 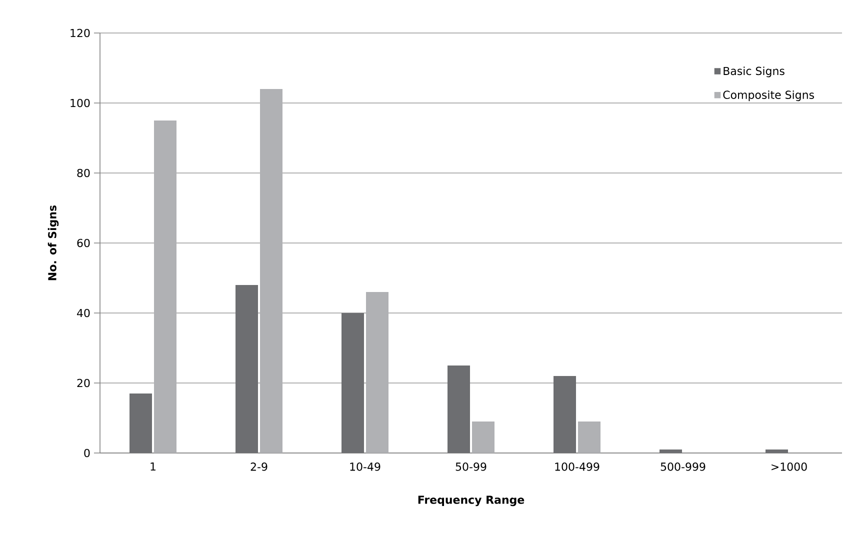 What do you see at coordinates (83, 243) in the screenshot?
I see `y-tick-label: 60` at bounding box center [83, 243].